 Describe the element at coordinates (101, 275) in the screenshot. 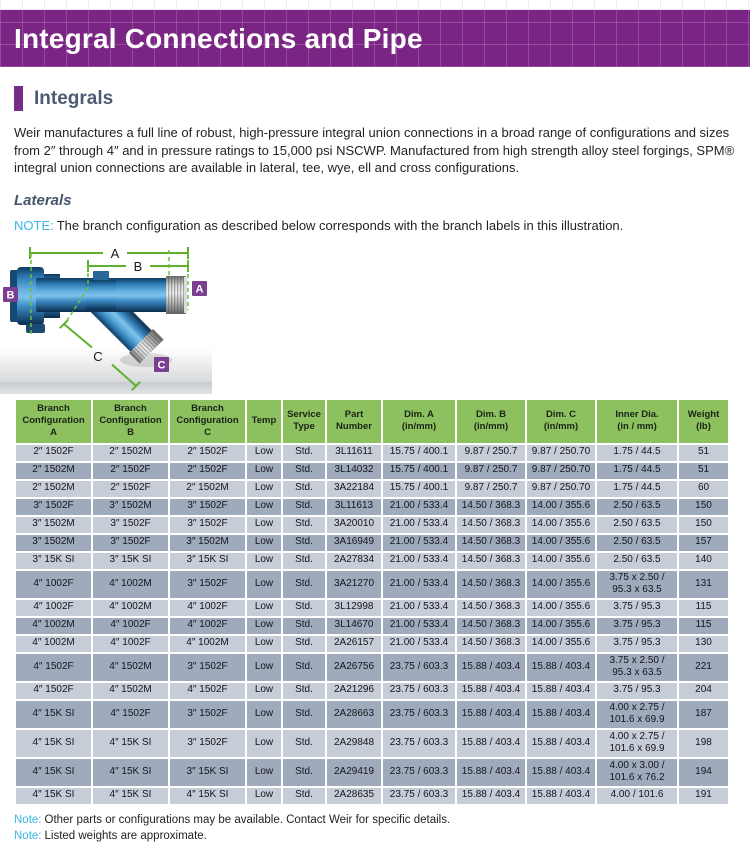

I see `pipe-boss` at that location.